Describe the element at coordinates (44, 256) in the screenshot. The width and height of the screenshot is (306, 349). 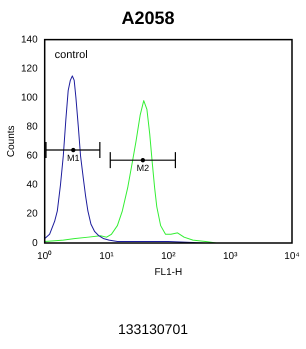
I see `x-tick-label: 10⁰` at that location.